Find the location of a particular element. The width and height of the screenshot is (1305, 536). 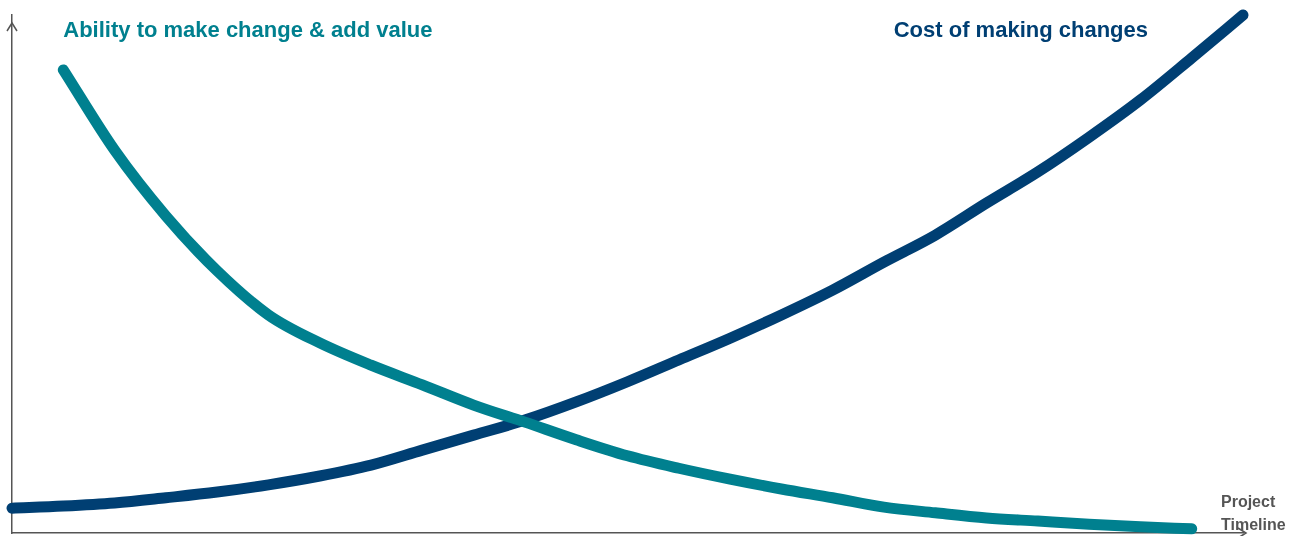

series-label: Cost of making changes is located at coordinates (1020, 30).